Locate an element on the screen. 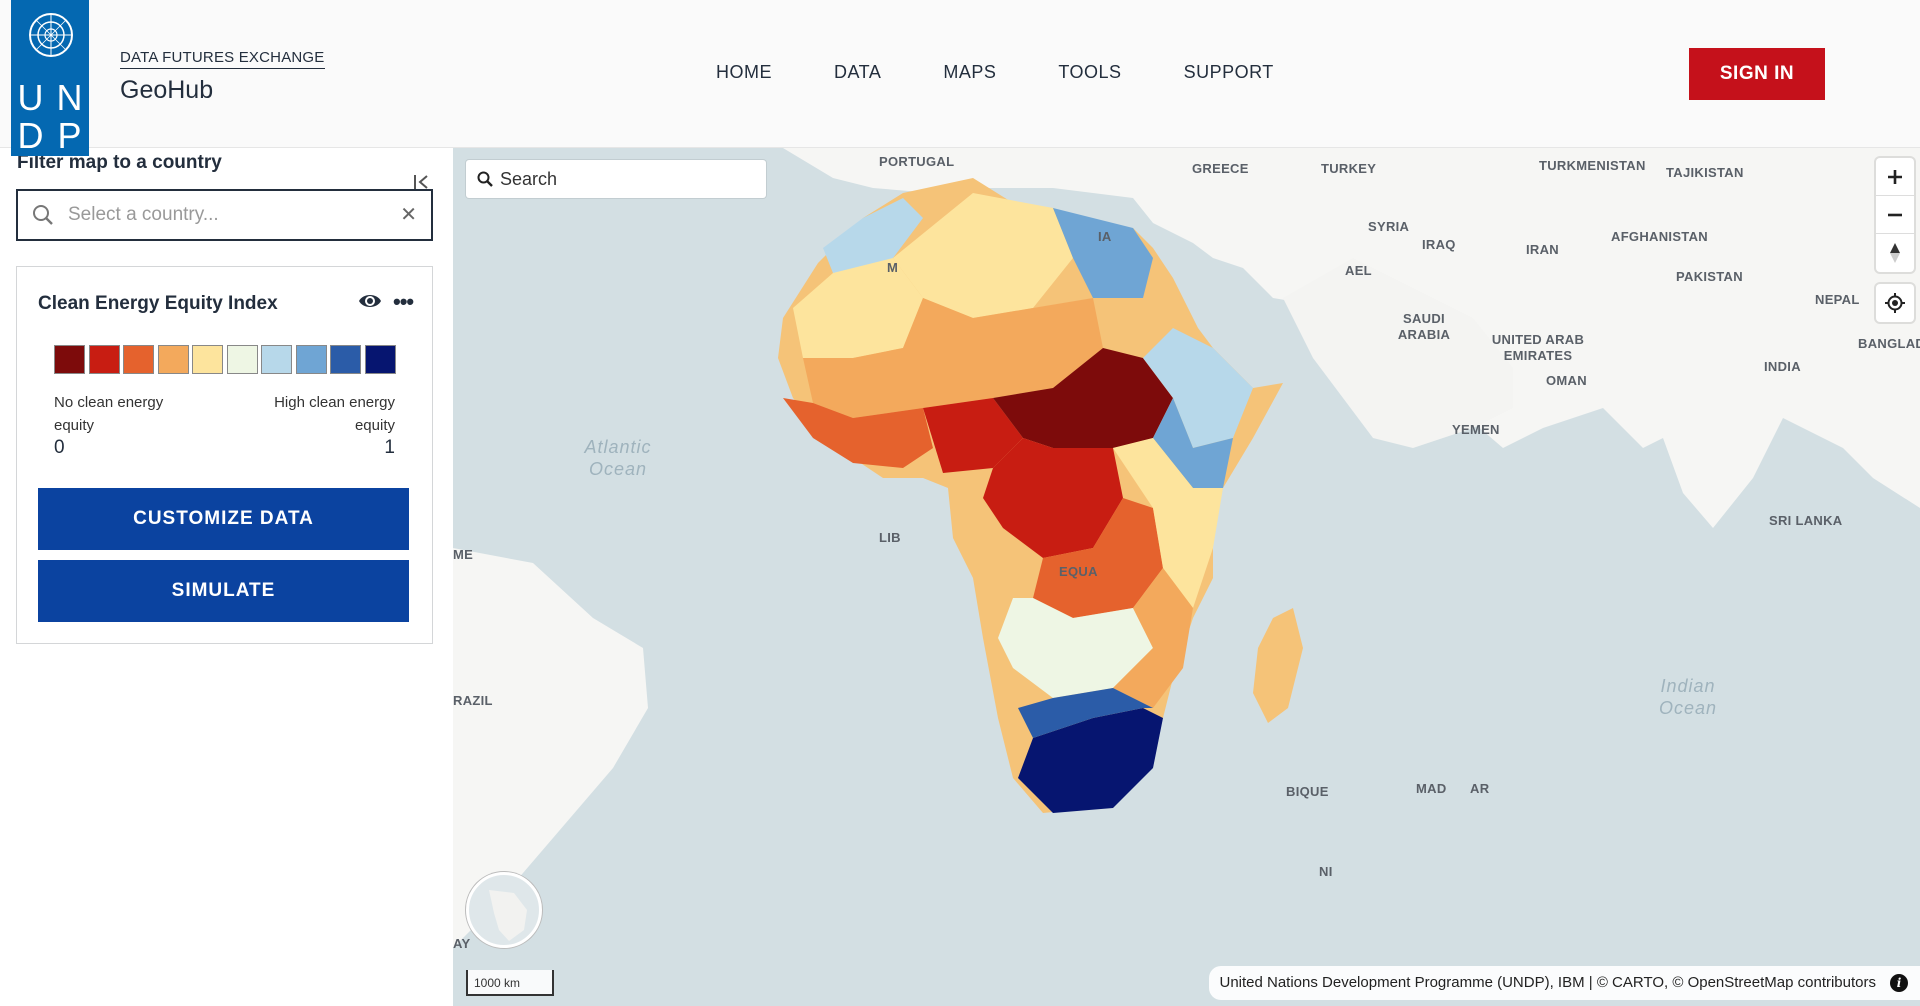 The height and width of the screenshot is (1006, 1920). legend-low-label: No clean energy equity is located at coordinates (109, 414).